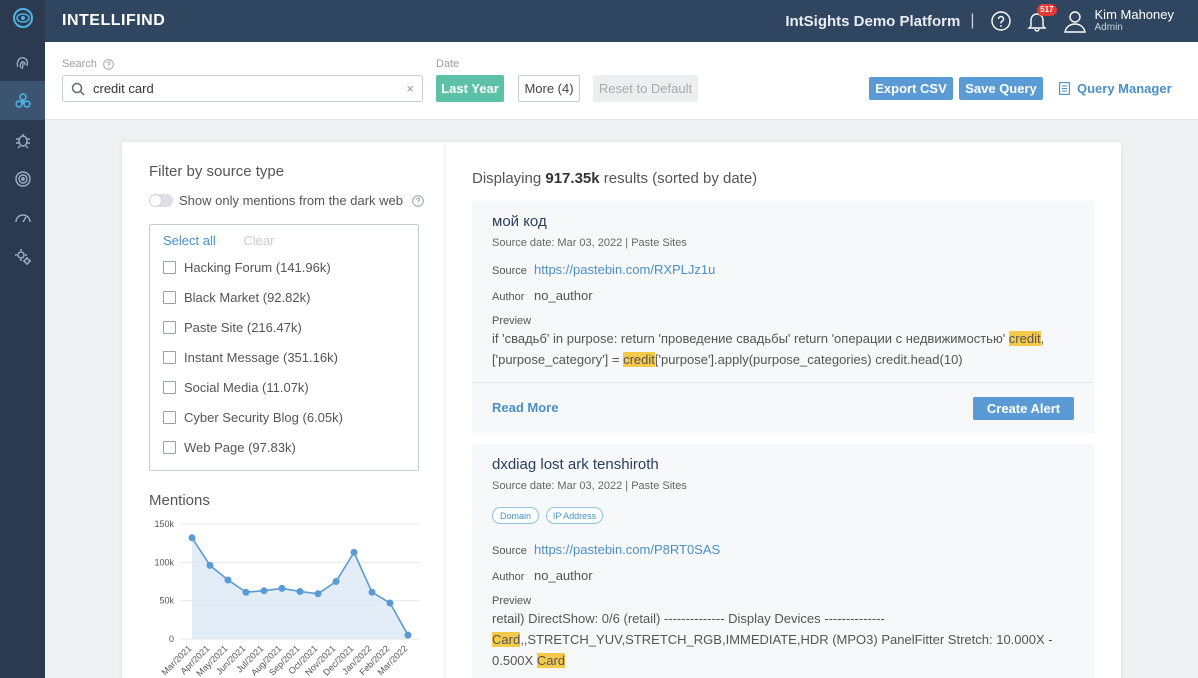  What do you see at coordinates (22, 139) in the screenshot?
I see `bug-icon` at bounding box center [22, 139].